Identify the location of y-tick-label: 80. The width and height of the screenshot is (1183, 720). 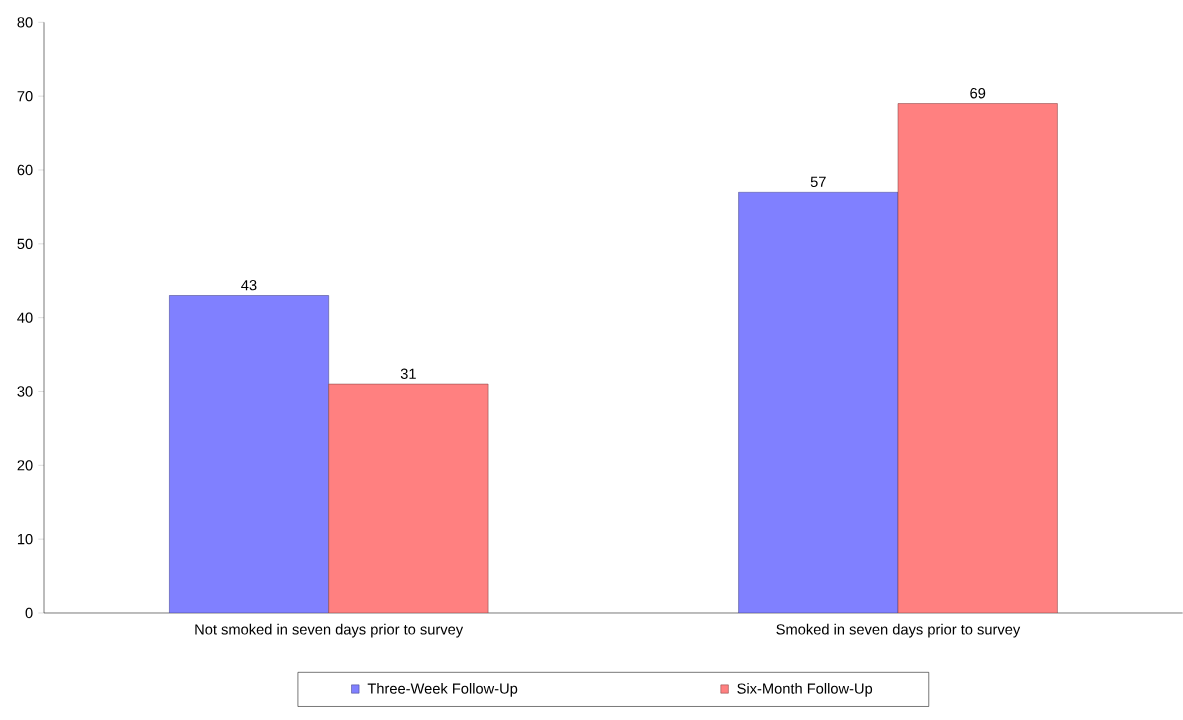
(25, 22).